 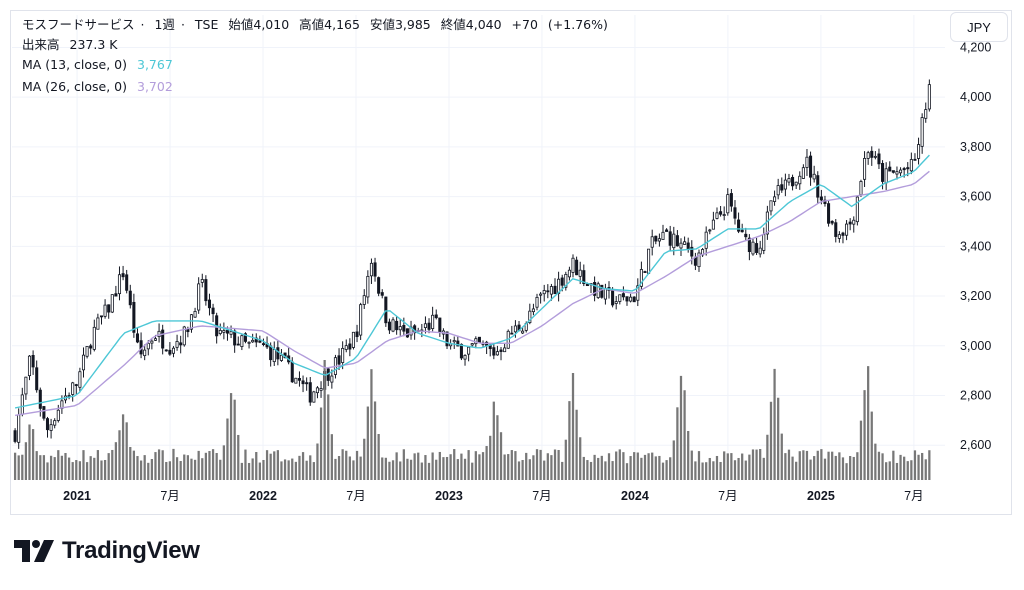 What do you see at coordinates (342, 24) in the screenshot?
I see `high-value: 4,165` at bounding box center [342, 24].